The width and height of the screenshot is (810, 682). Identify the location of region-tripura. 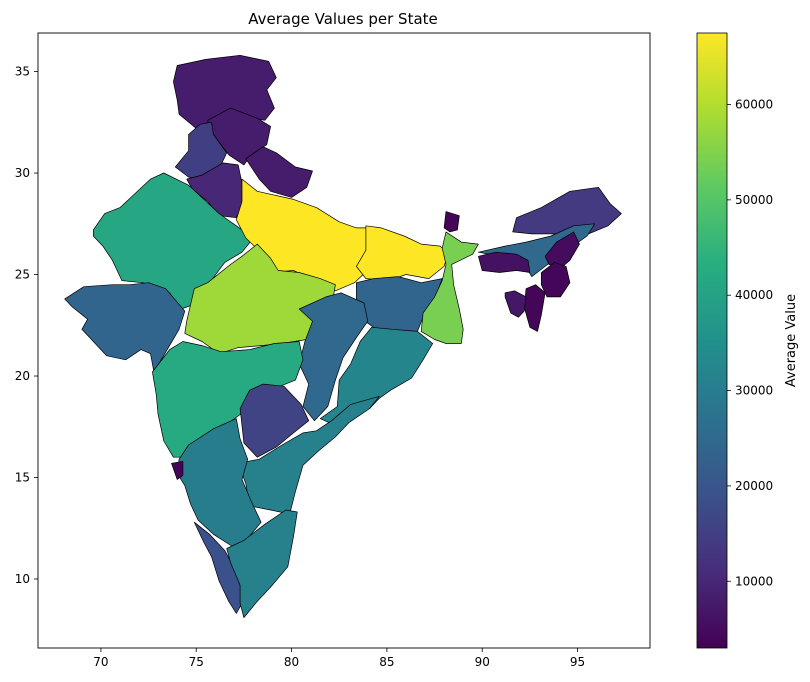
(515, 304).